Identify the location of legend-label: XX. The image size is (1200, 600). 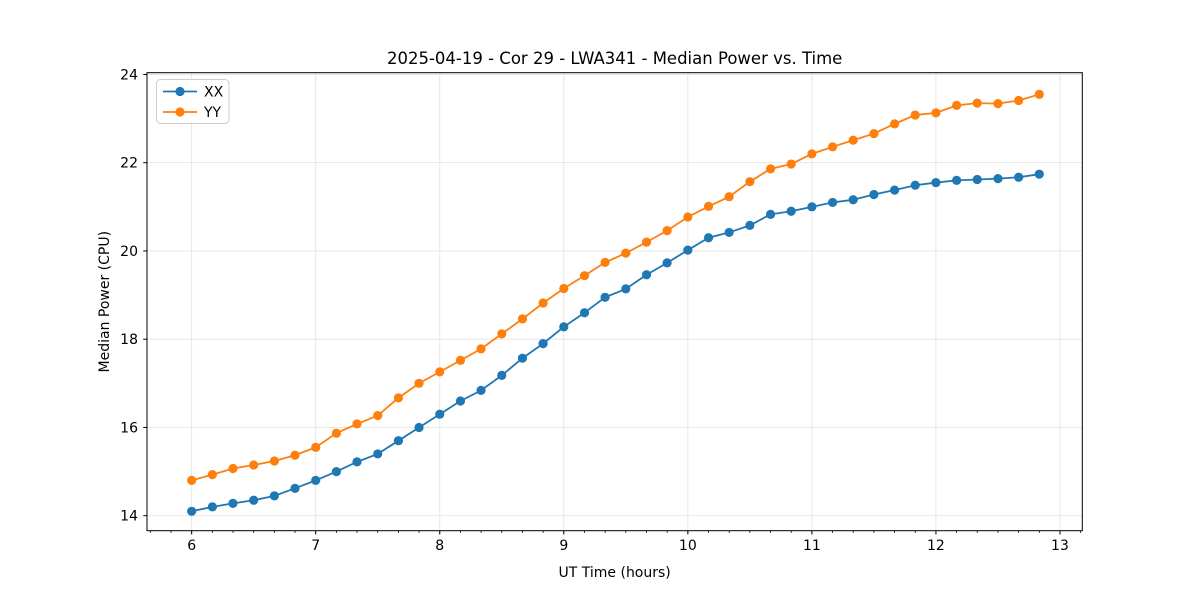
(214, 93).